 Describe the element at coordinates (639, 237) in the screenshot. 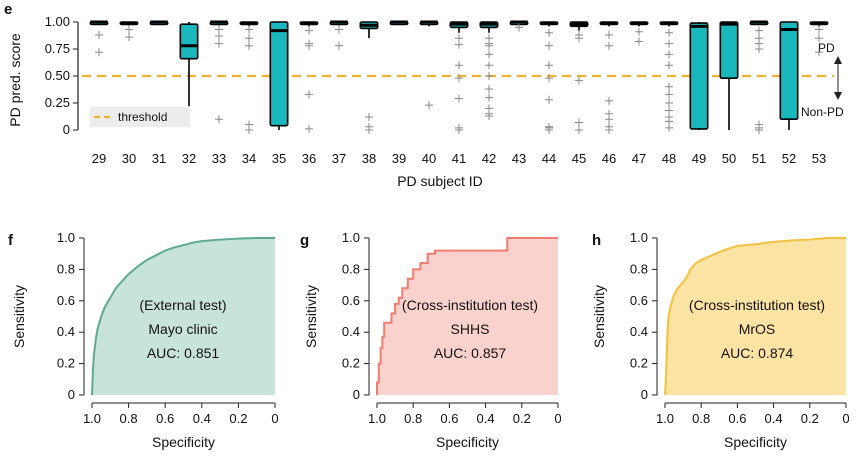

I see `roc-y-tick-label: 1.0` at that location.